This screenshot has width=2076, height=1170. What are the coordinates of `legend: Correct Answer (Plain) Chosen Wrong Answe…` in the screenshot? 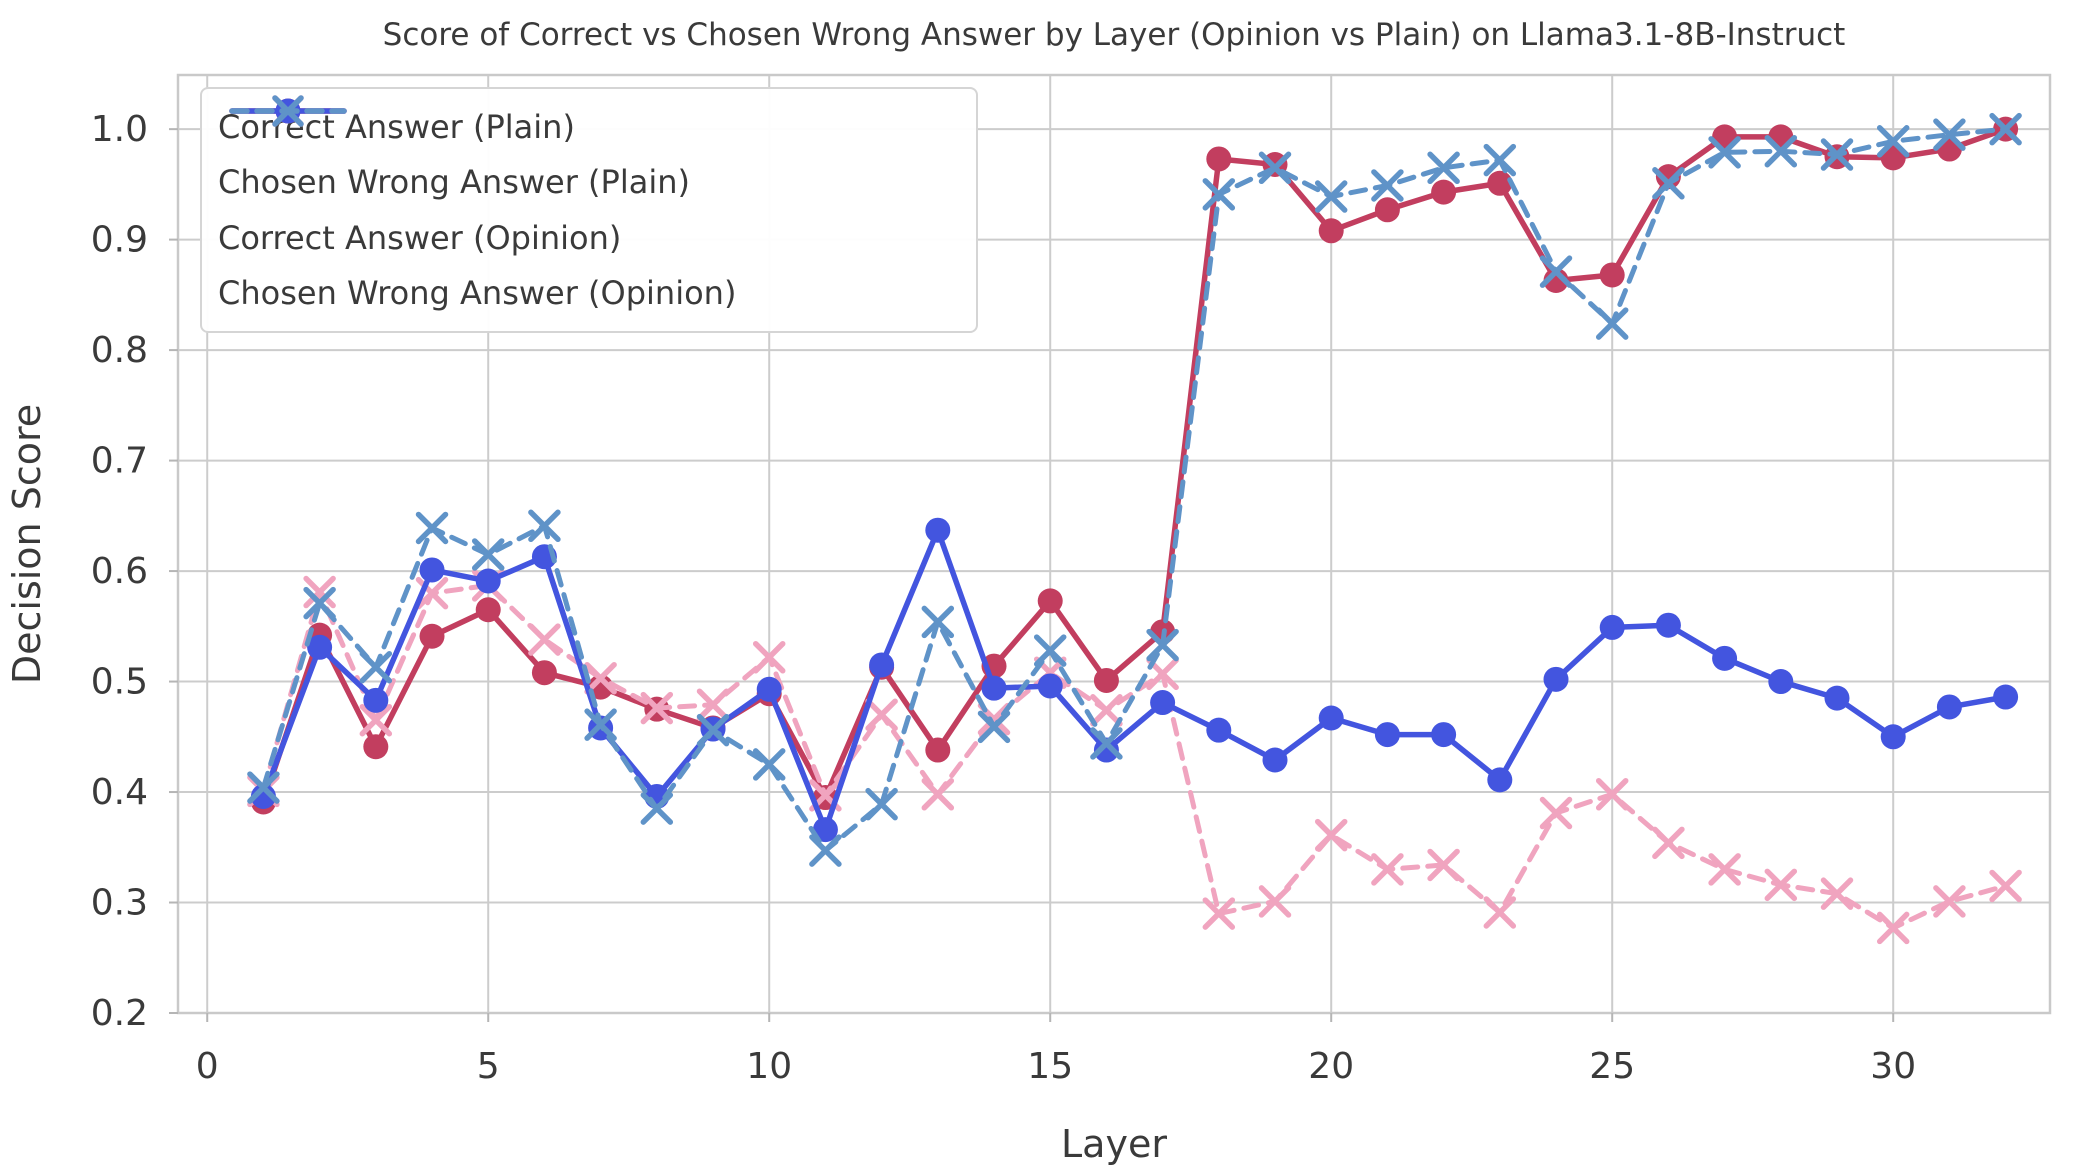 It's located at (589, 210).